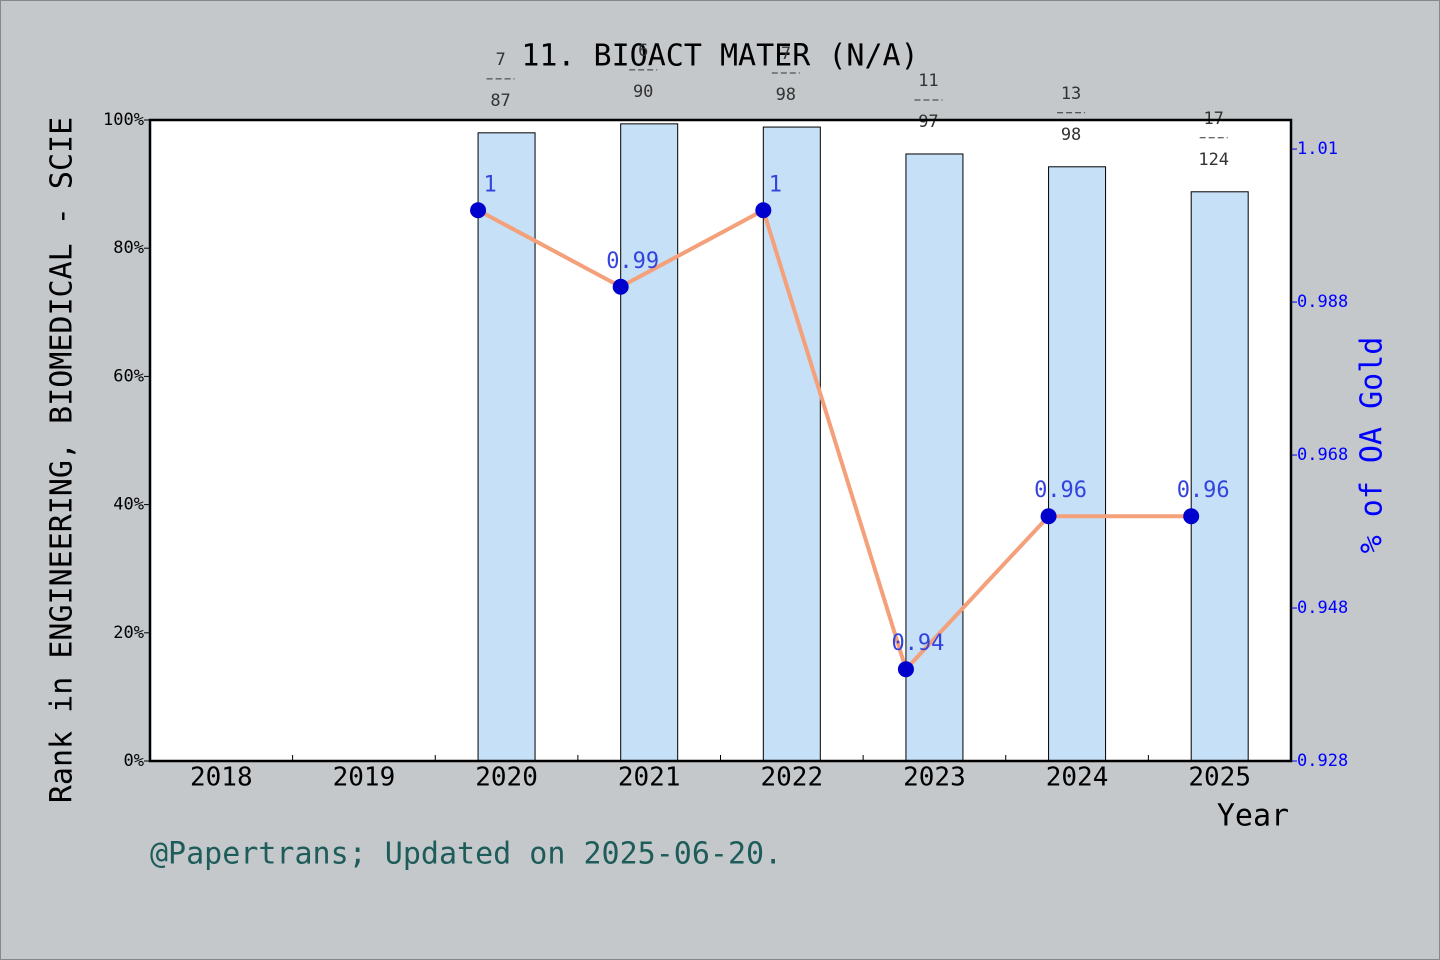 This screenshot has height=960, width=1440. Describe the element at coordinates (1317, 149) in the screenshot. I see `y2-tick-label: 1.01` at that location.